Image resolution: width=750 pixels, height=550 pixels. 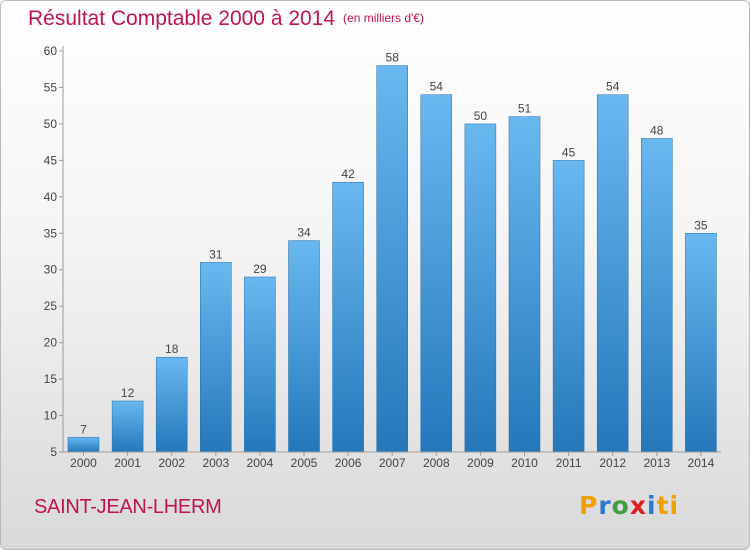 I want to click on bar-value-label: 29, so click(x=260, y=269).